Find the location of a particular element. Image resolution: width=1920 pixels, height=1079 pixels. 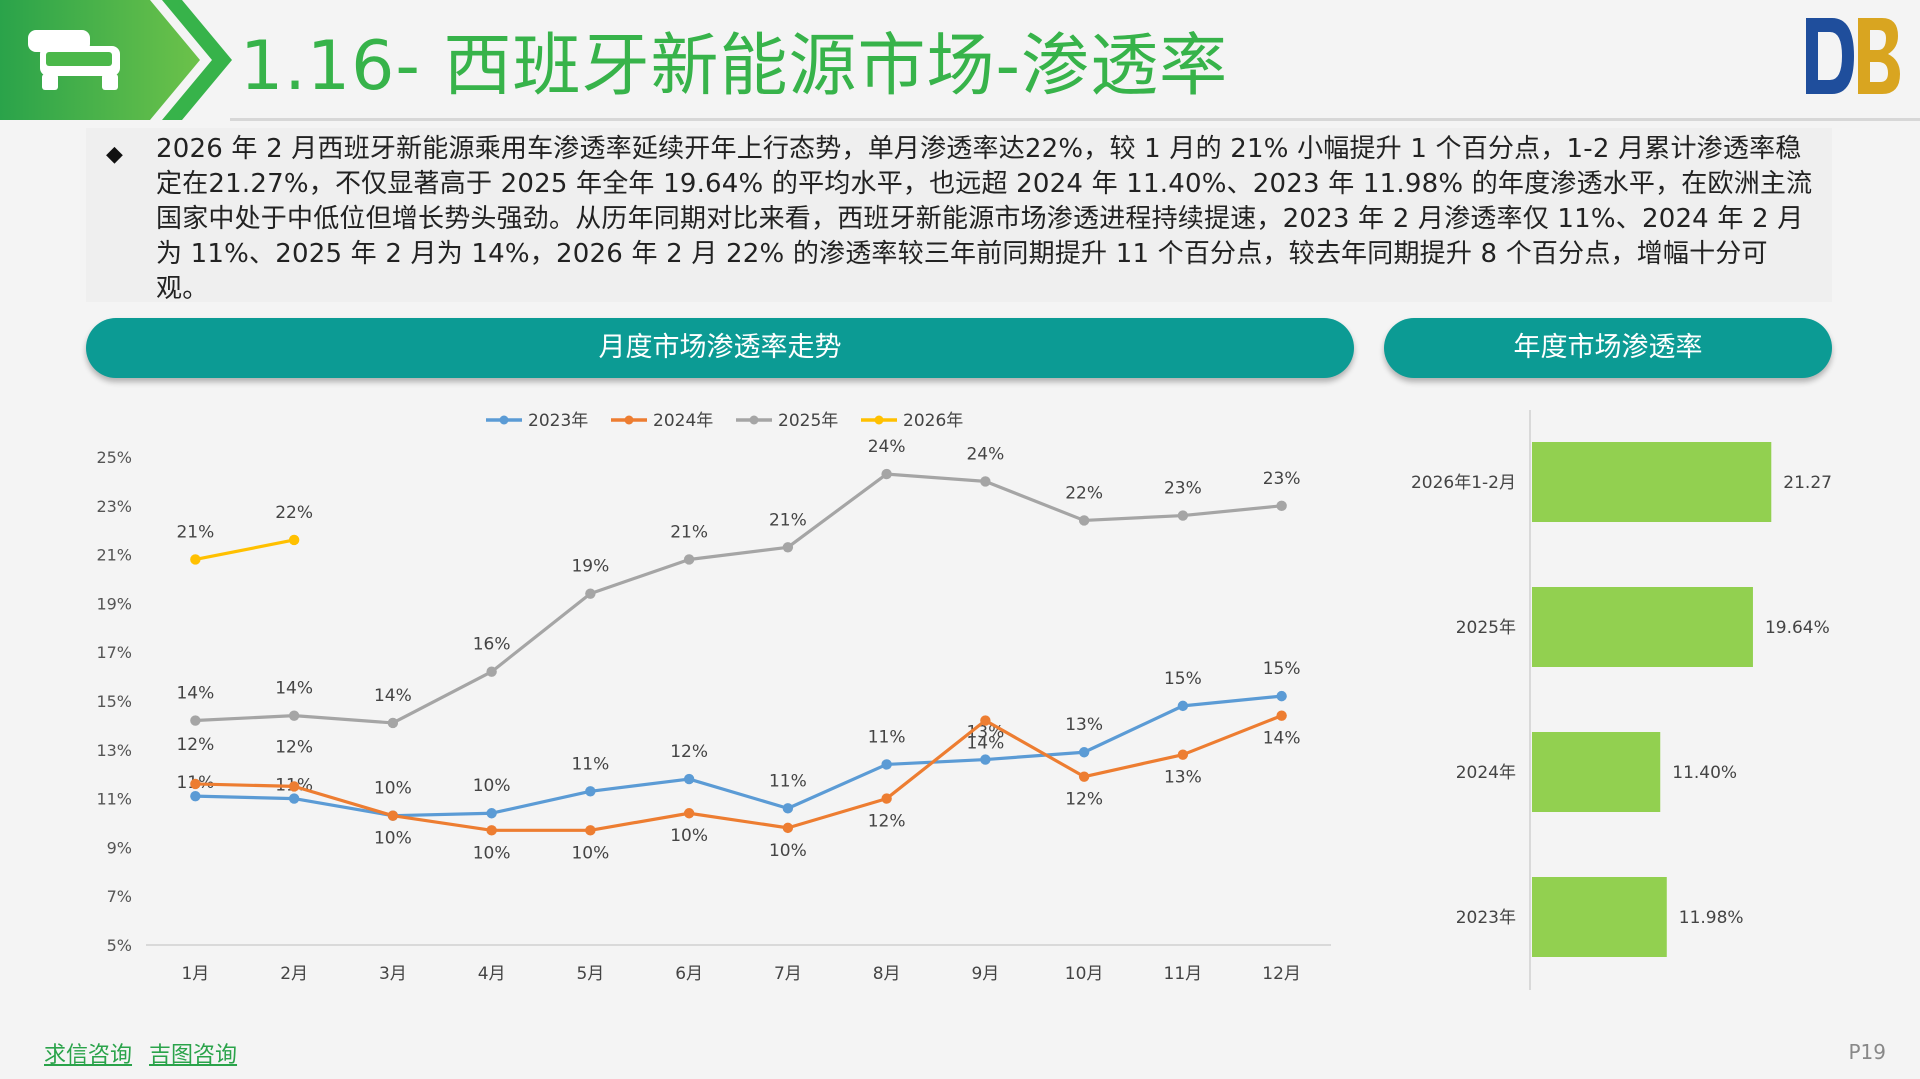

x-tick-label: 5月 is located at coordinates (590, 974).